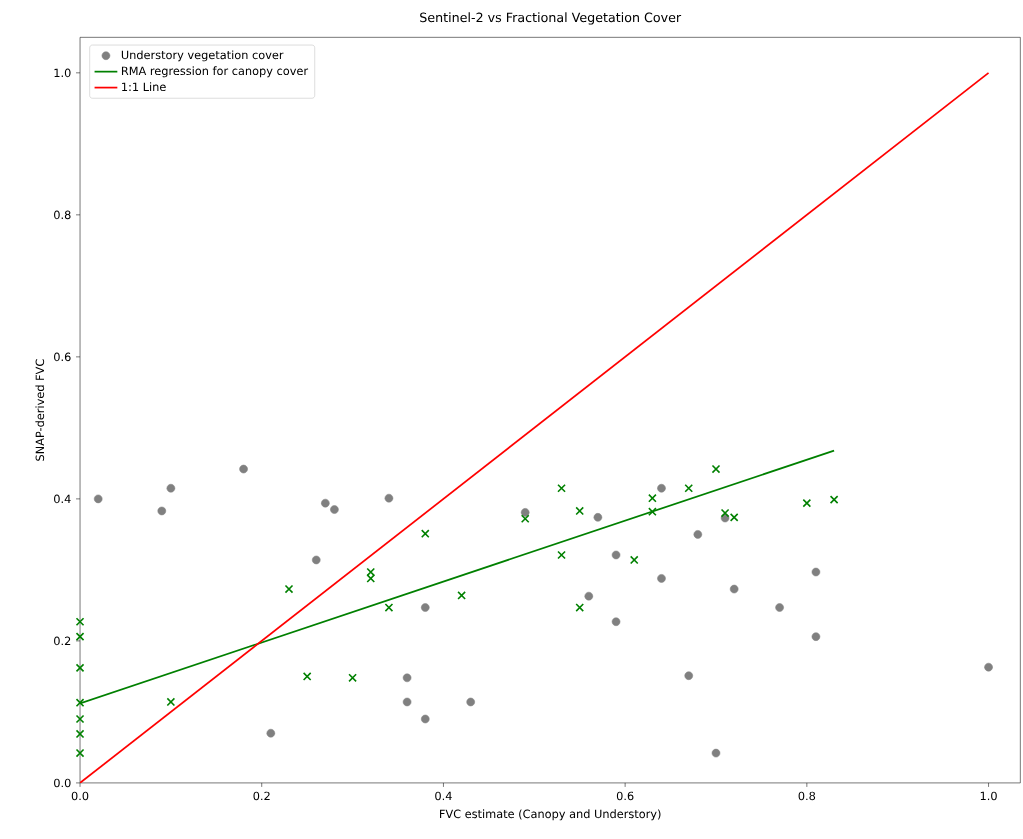  Describe the element at coordinates (551, 18) in the screenshot. I see `chart-title: Sentinel-2 vs Fractional Vegetation Cover` at that location.